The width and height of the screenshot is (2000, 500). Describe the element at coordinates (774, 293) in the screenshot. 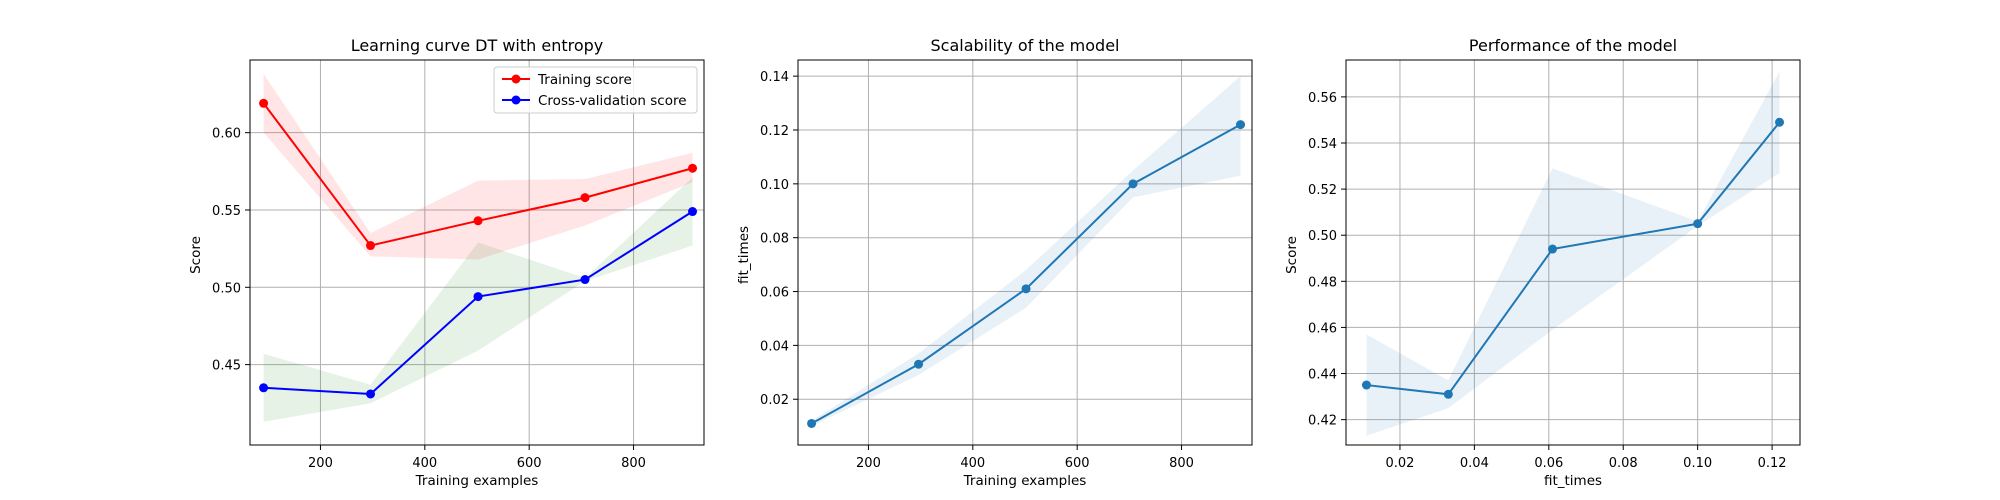

I see `y-tick-label: 0.06` at that location.